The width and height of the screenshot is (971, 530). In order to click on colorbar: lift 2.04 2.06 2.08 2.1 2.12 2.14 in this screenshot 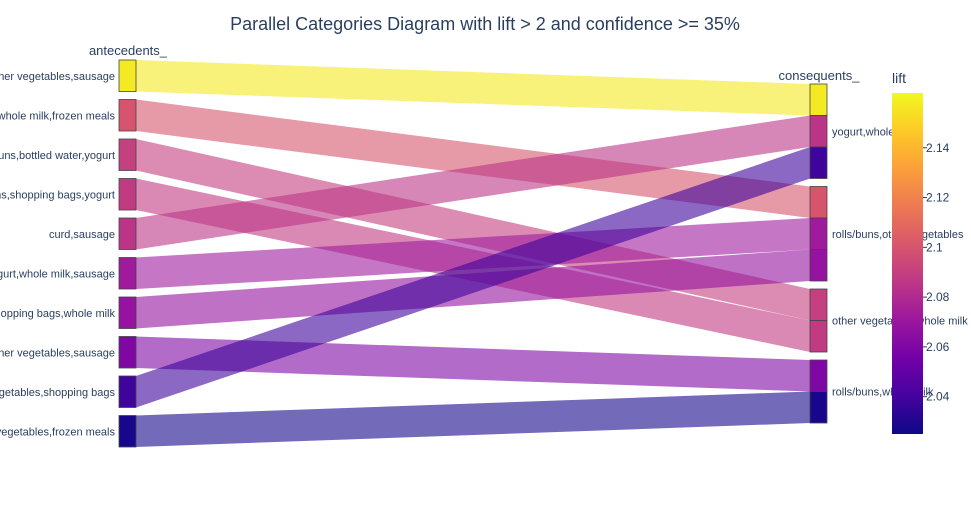, I will do `click(921, 252)`.